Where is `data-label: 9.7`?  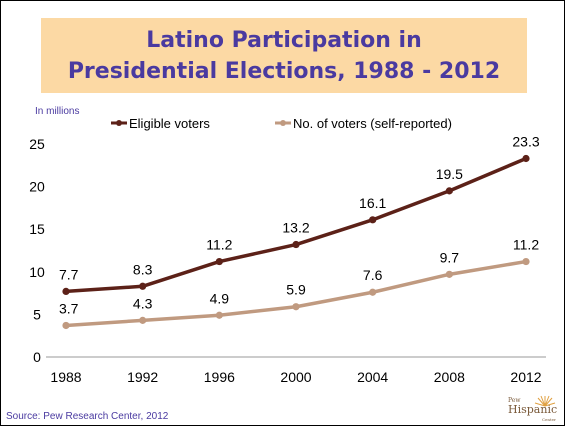
data-label: 9.7 is located at coordinates (450, 257).